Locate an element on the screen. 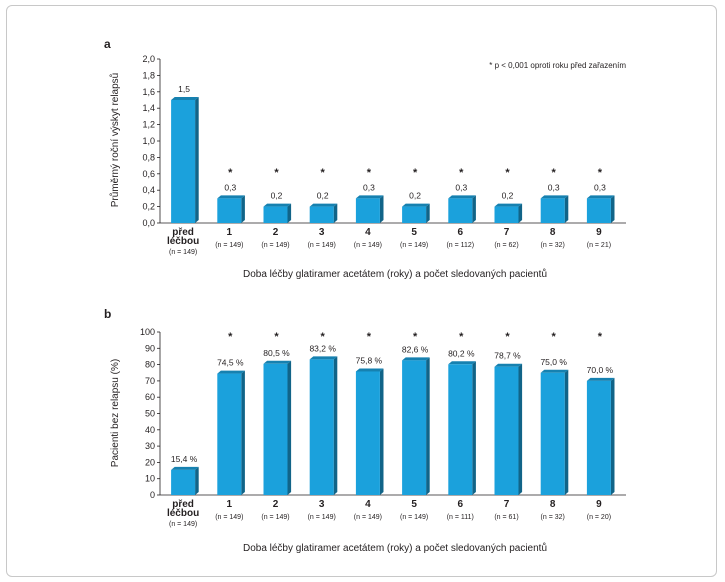  pb-data-label: 15,4 % is located at coordinates (184, 459).